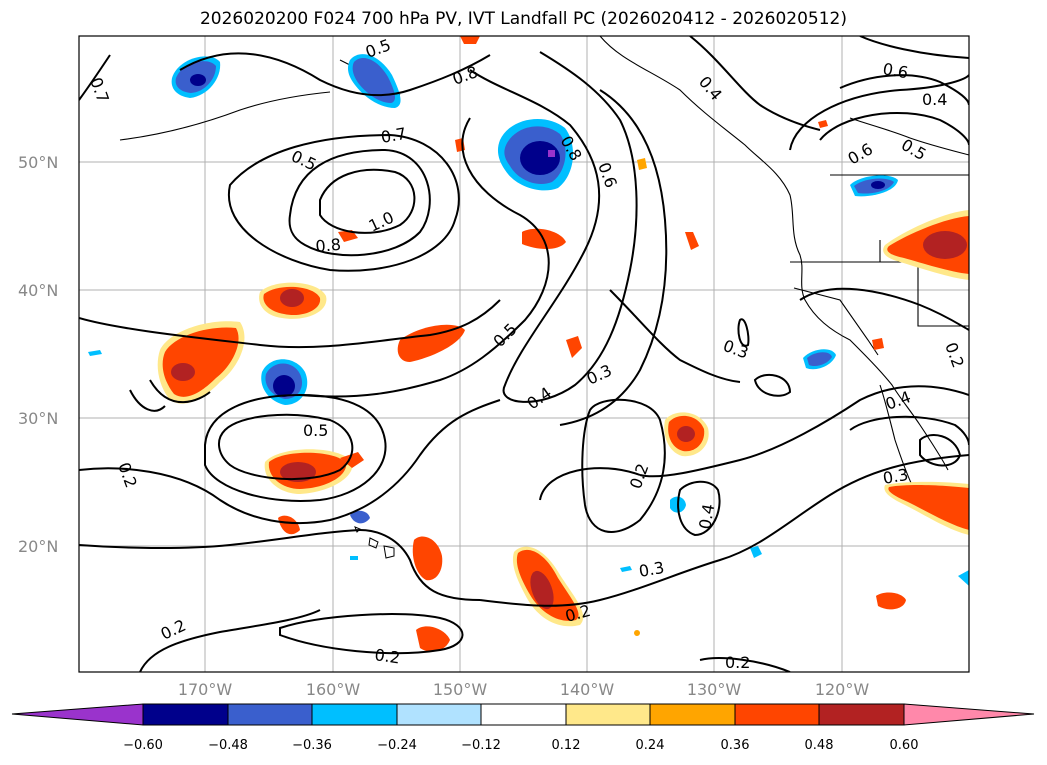 The image size is (1047, 765). Describe the element at coordinates (328, 245) in the screenshot. I see `contour-label: 0.8` at that location.